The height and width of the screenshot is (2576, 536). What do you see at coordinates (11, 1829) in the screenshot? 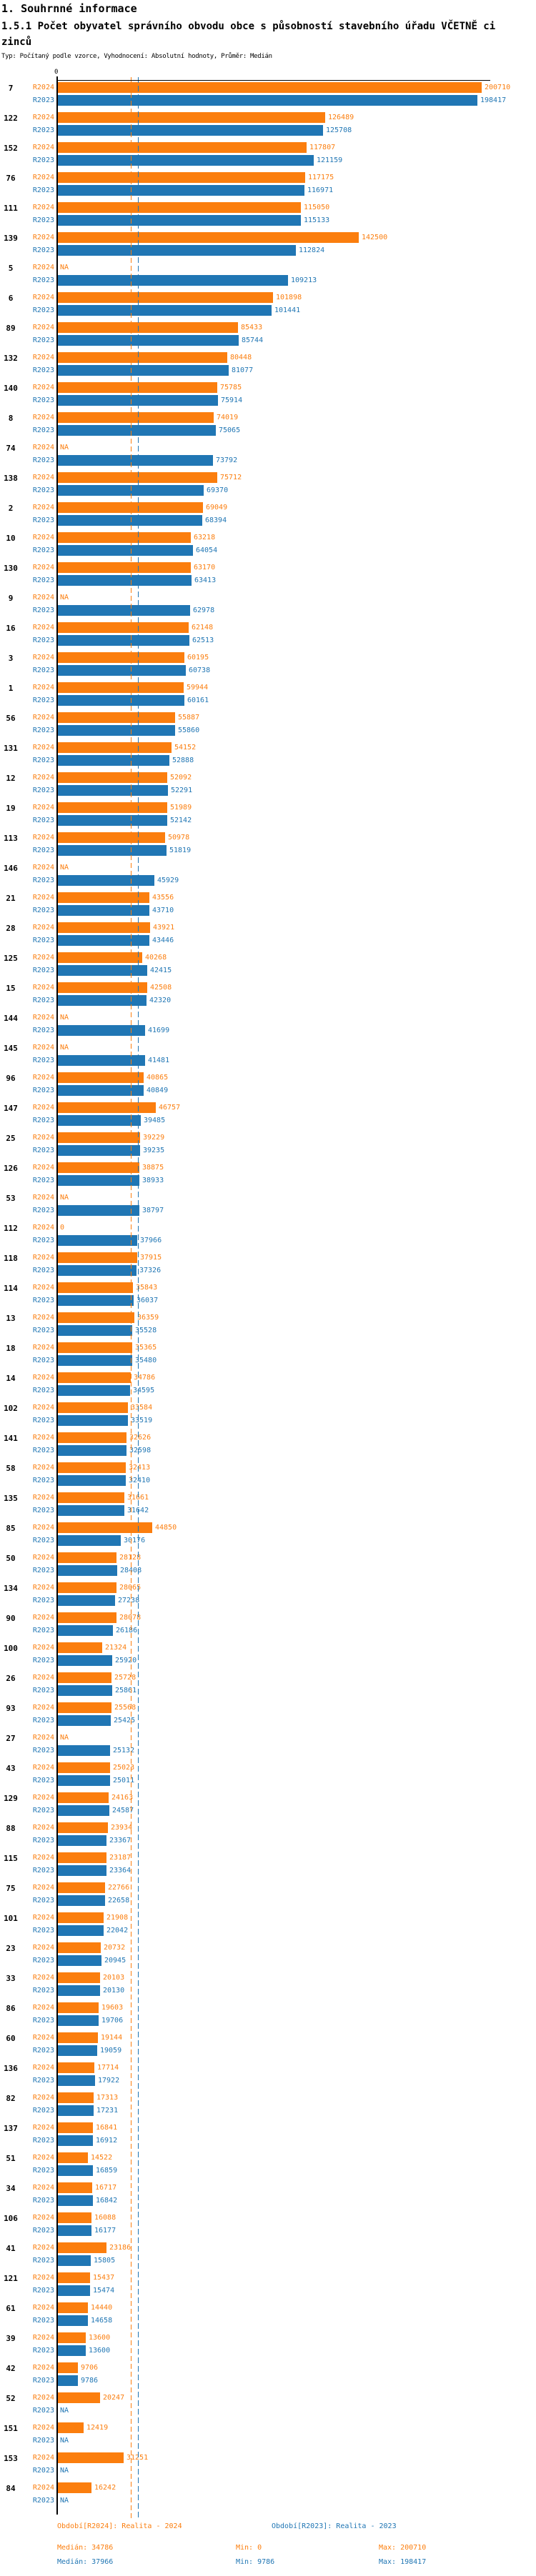
I see `group-id-label: 88` at bounding box center [11, 1829].